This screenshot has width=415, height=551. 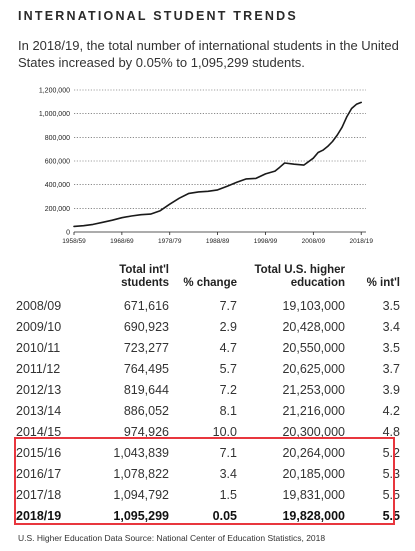 What do you see at coordinates (391, 410) in the screenshot?
I see `cell-pct-intl: 4.2` at bounding box center [391, 410].